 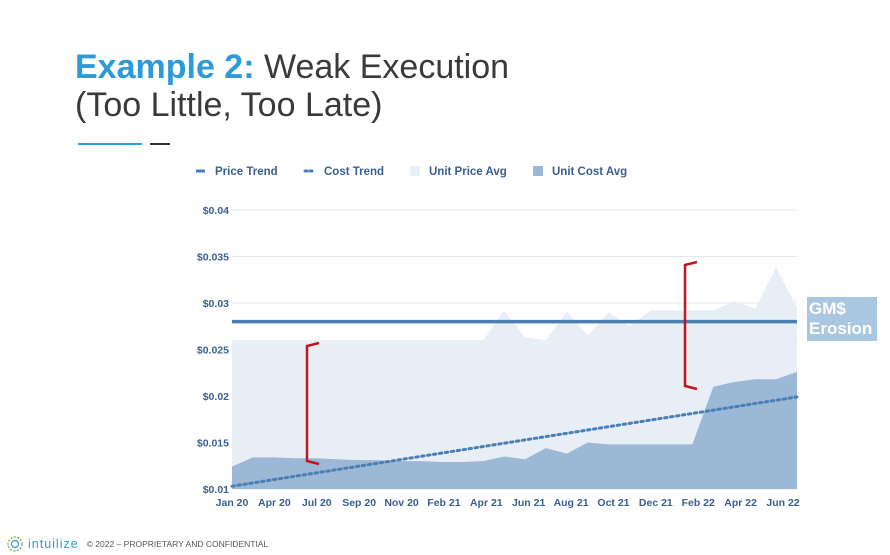 What do you see at coordinates (216, 397) in the screenshot?
I see `y-tick-label: $0.02` at bounding box center [216, 397].